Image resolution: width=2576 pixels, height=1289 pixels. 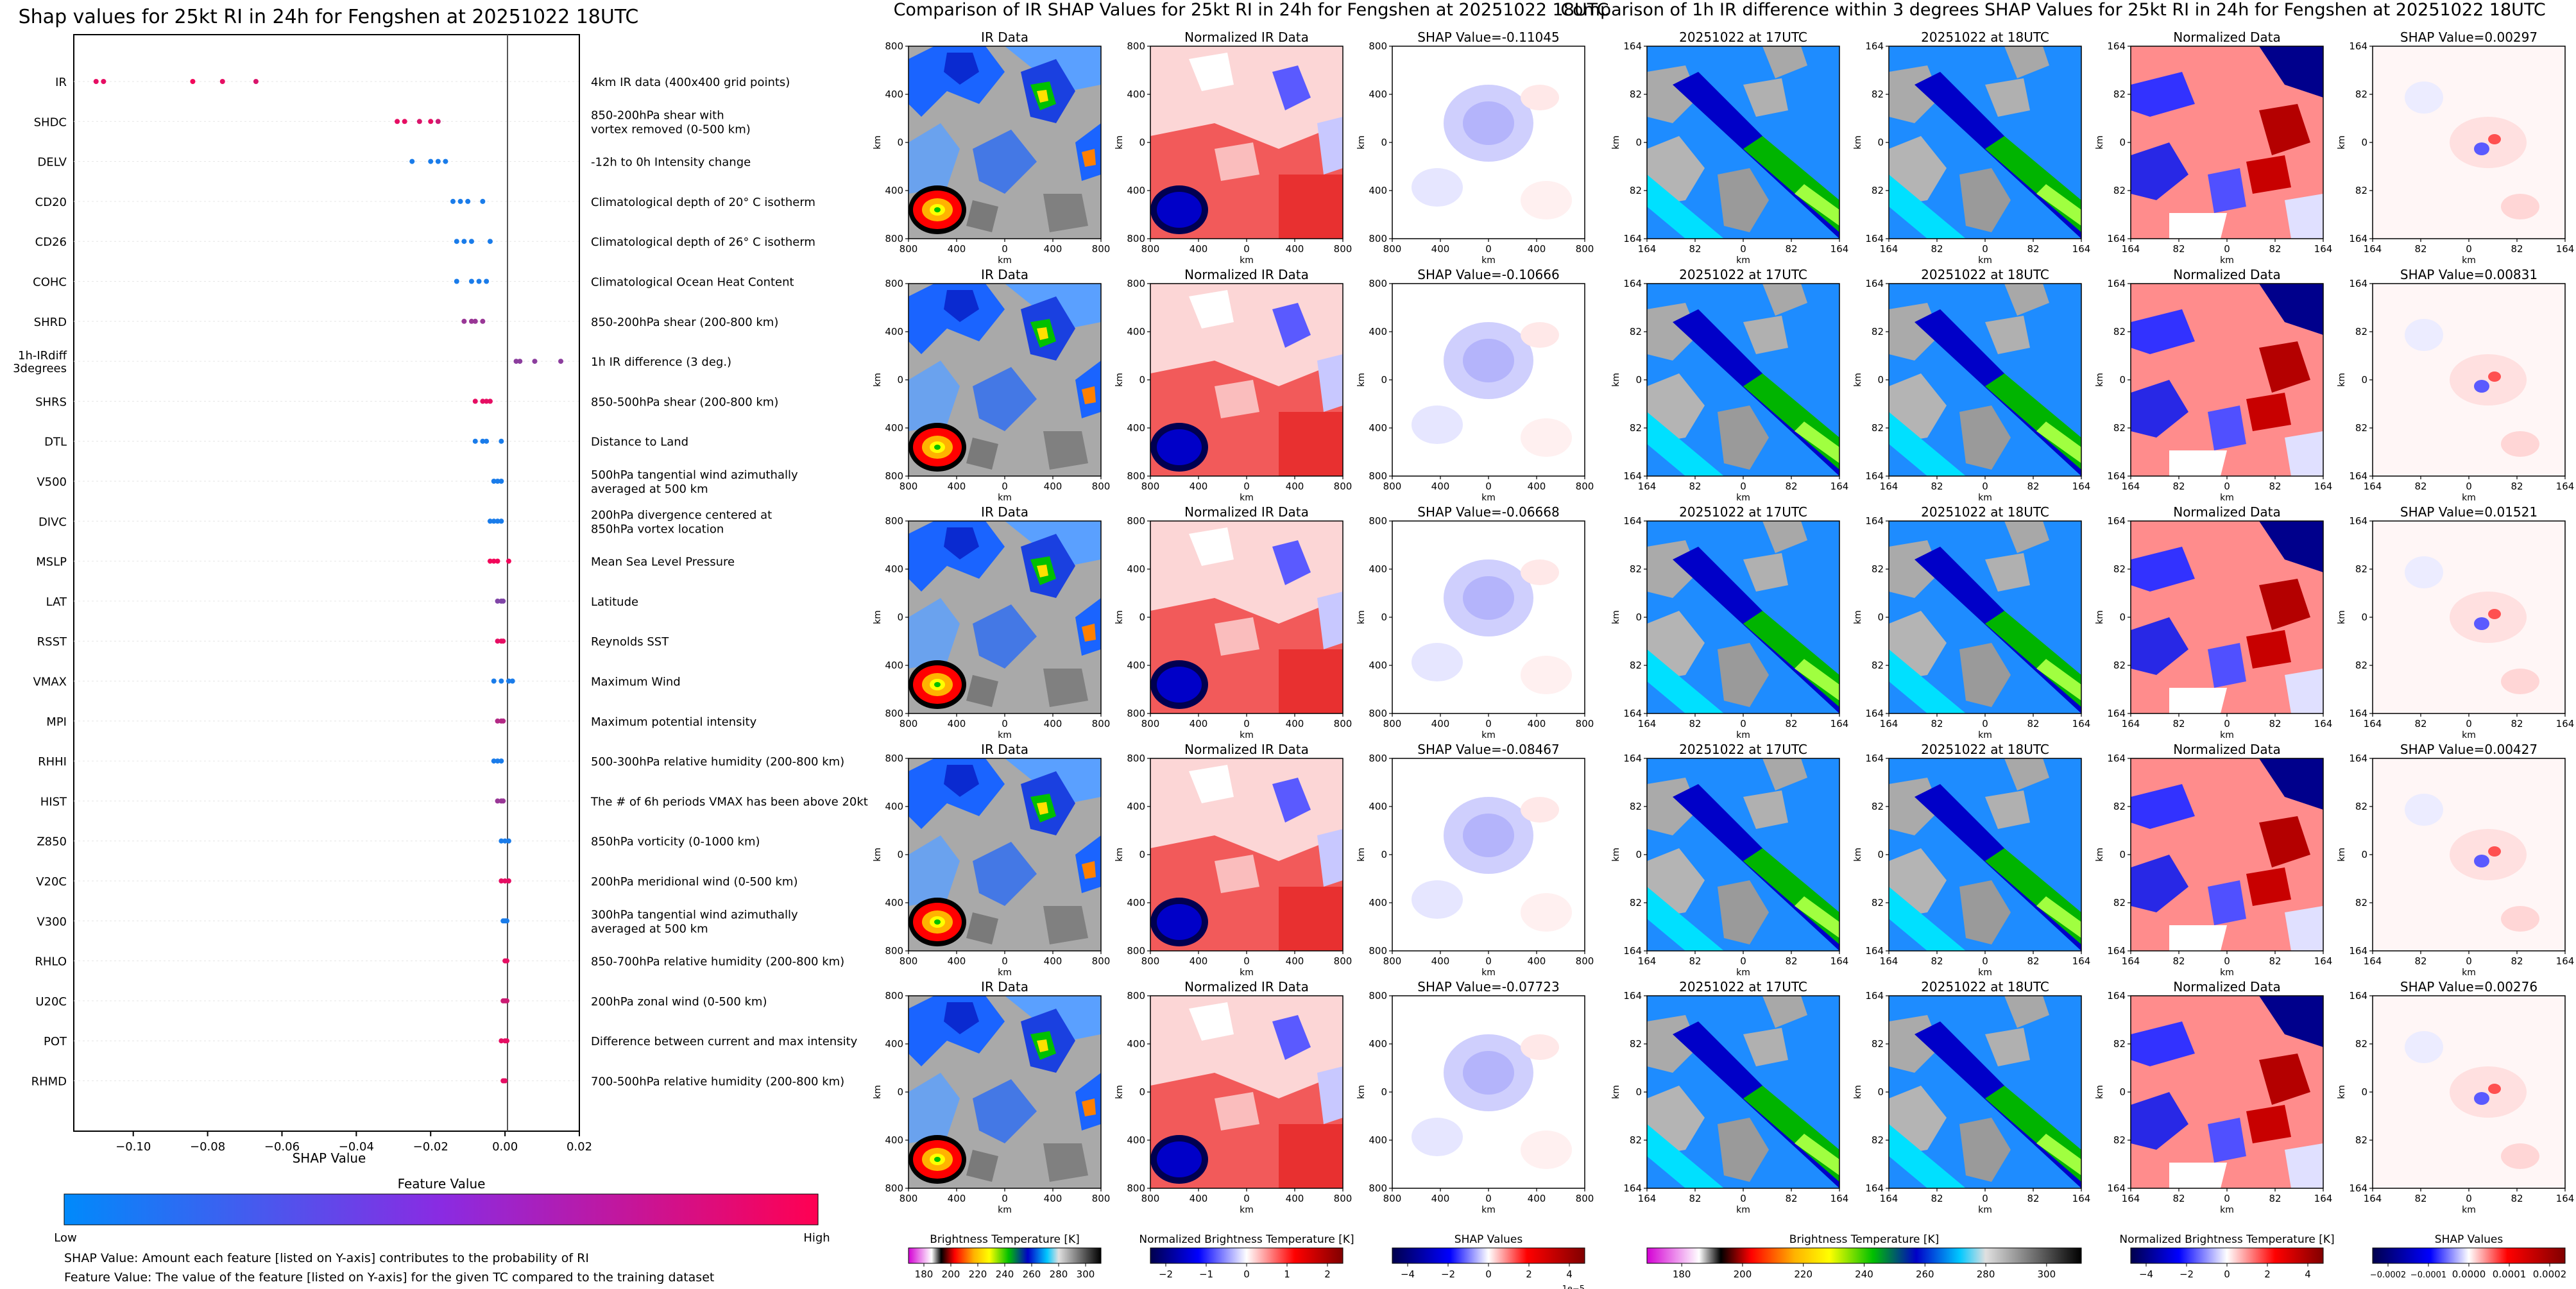 What do you see at coordinates (1005, 1239) in the screenshot?
I see `colorbar-label: Brightness Temperature [K]` at bounding box center [1005, 1239].